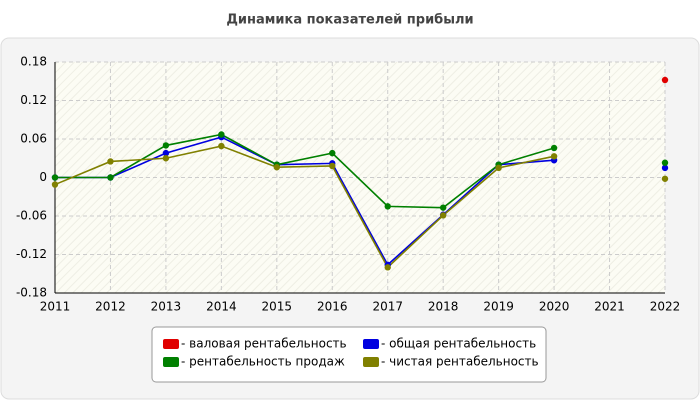  Describe the element at coordinates (349, 354) in the screenshot. I see `legend` at that location.